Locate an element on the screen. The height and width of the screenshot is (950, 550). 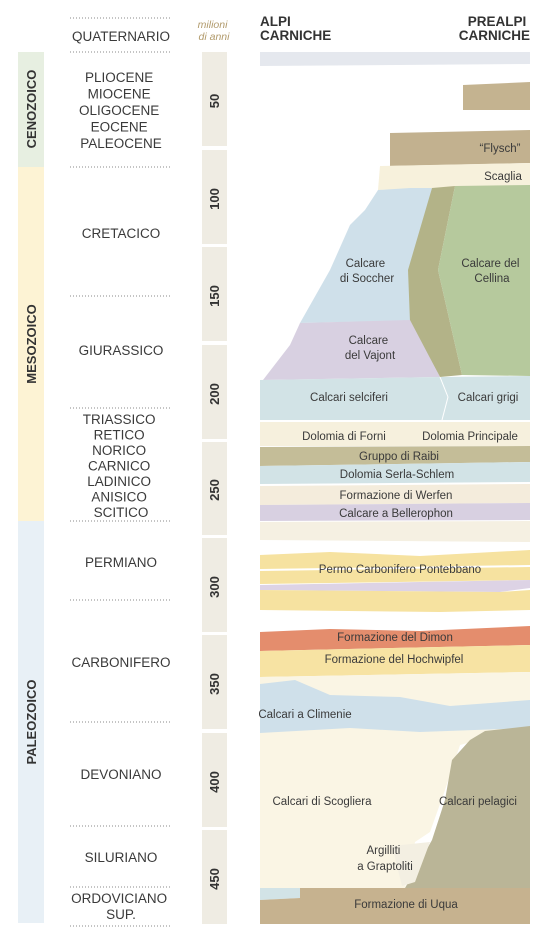
period-devoniano: DEVONIANO is located at coordinates (120, 774).